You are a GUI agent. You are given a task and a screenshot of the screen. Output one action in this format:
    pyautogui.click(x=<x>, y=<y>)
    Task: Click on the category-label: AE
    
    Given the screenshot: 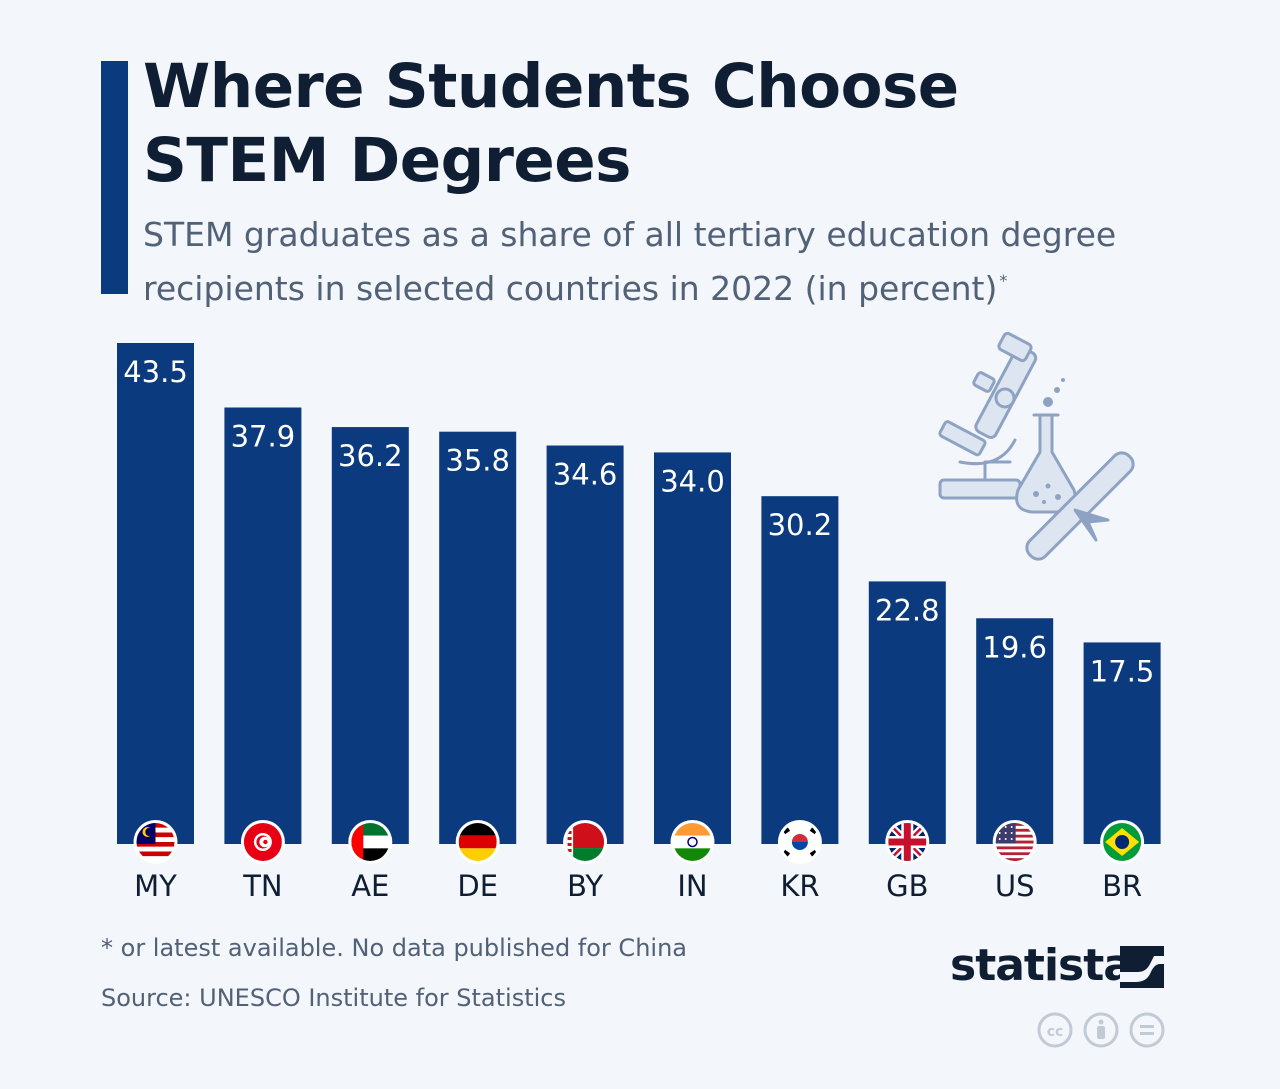 What is the action you would take?
    pyautogui.click(x=370, y=886)
    